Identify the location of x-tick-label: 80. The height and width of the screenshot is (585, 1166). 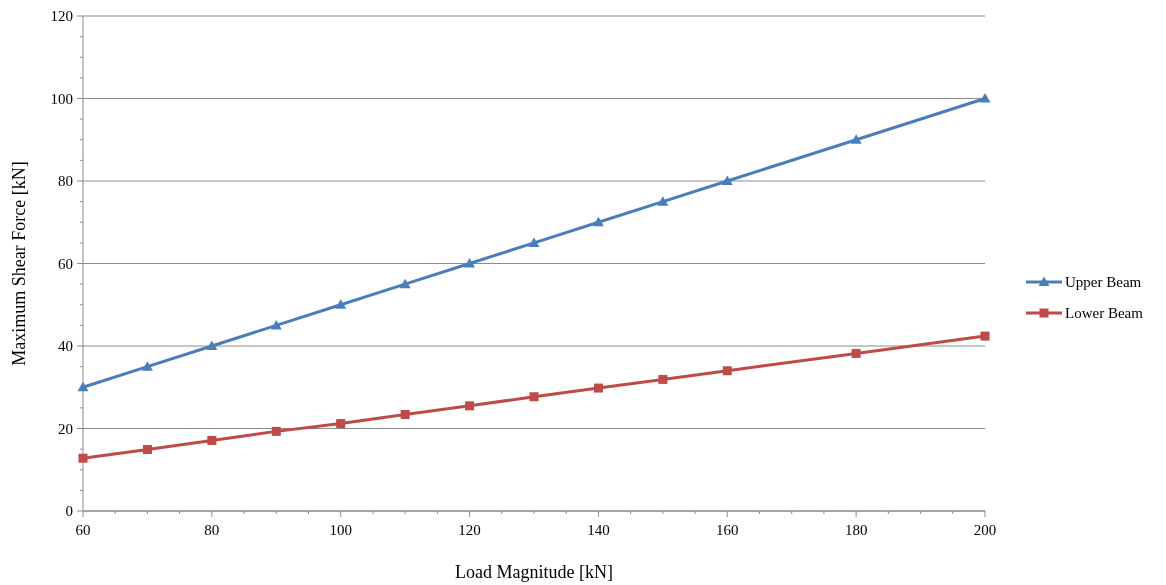
(212, 530).